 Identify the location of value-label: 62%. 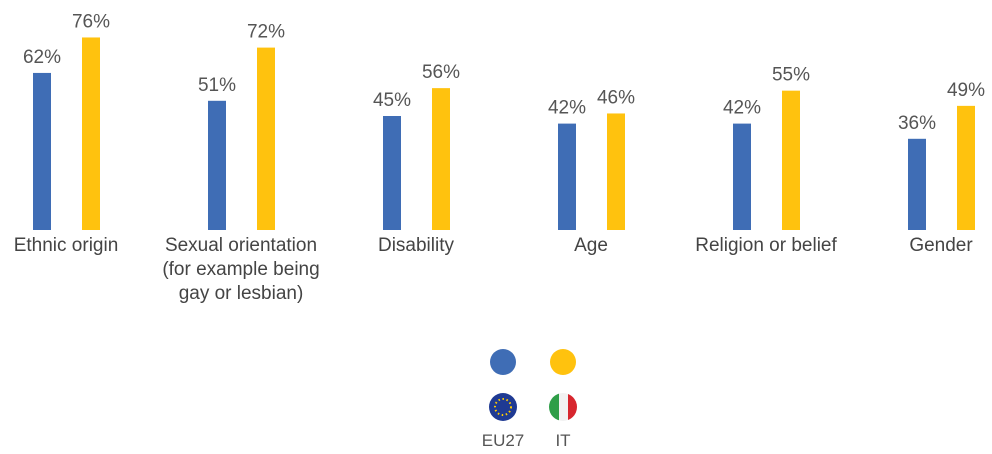
(42, 57).